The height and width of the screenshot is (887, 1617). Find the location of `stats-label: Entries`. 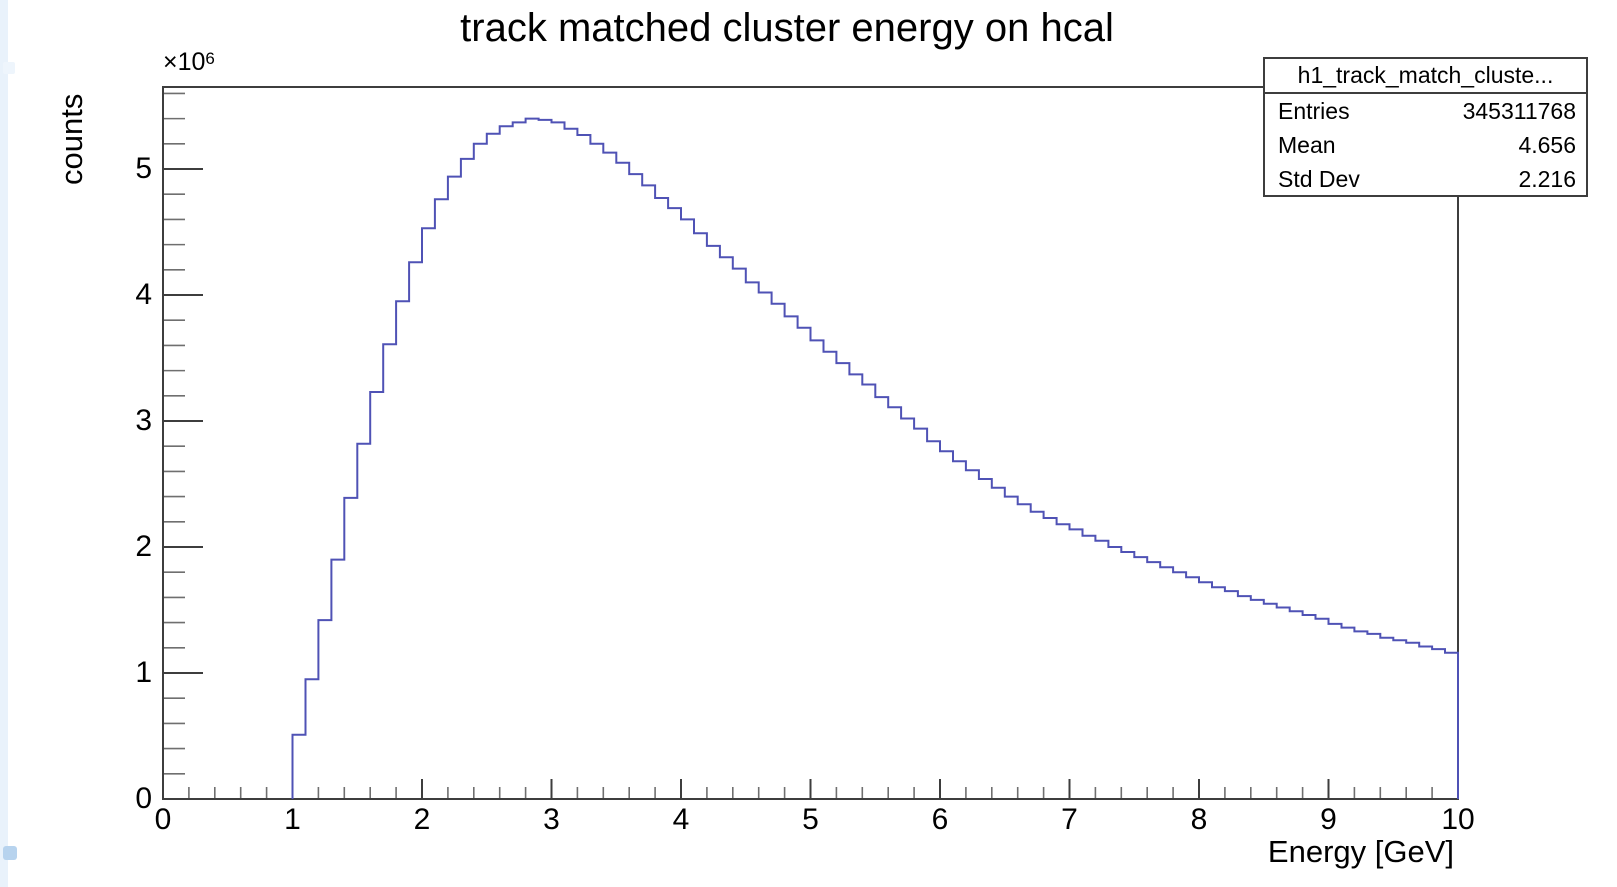

stats-label: Entries is located at coordinates (1314, 111).